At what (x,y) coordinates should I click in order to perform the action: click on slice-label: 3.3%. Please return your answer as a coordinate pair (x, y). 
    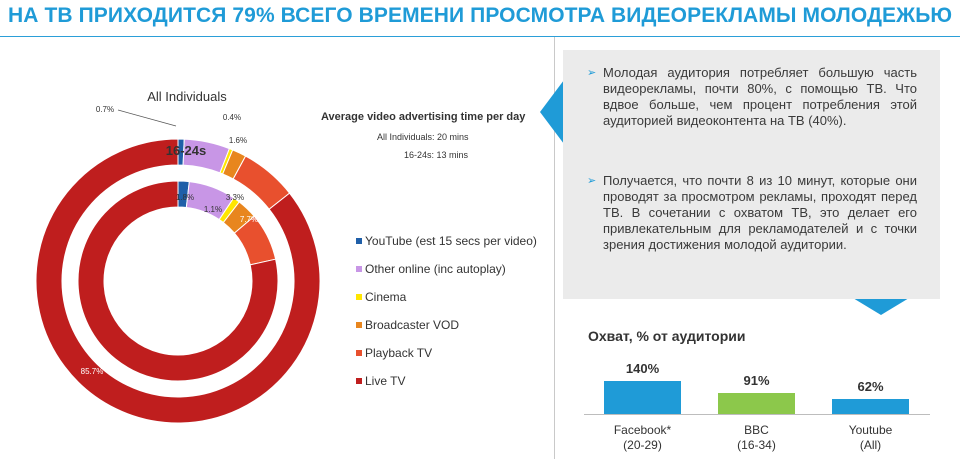
    Looking at the image, I should click on (235, 197).